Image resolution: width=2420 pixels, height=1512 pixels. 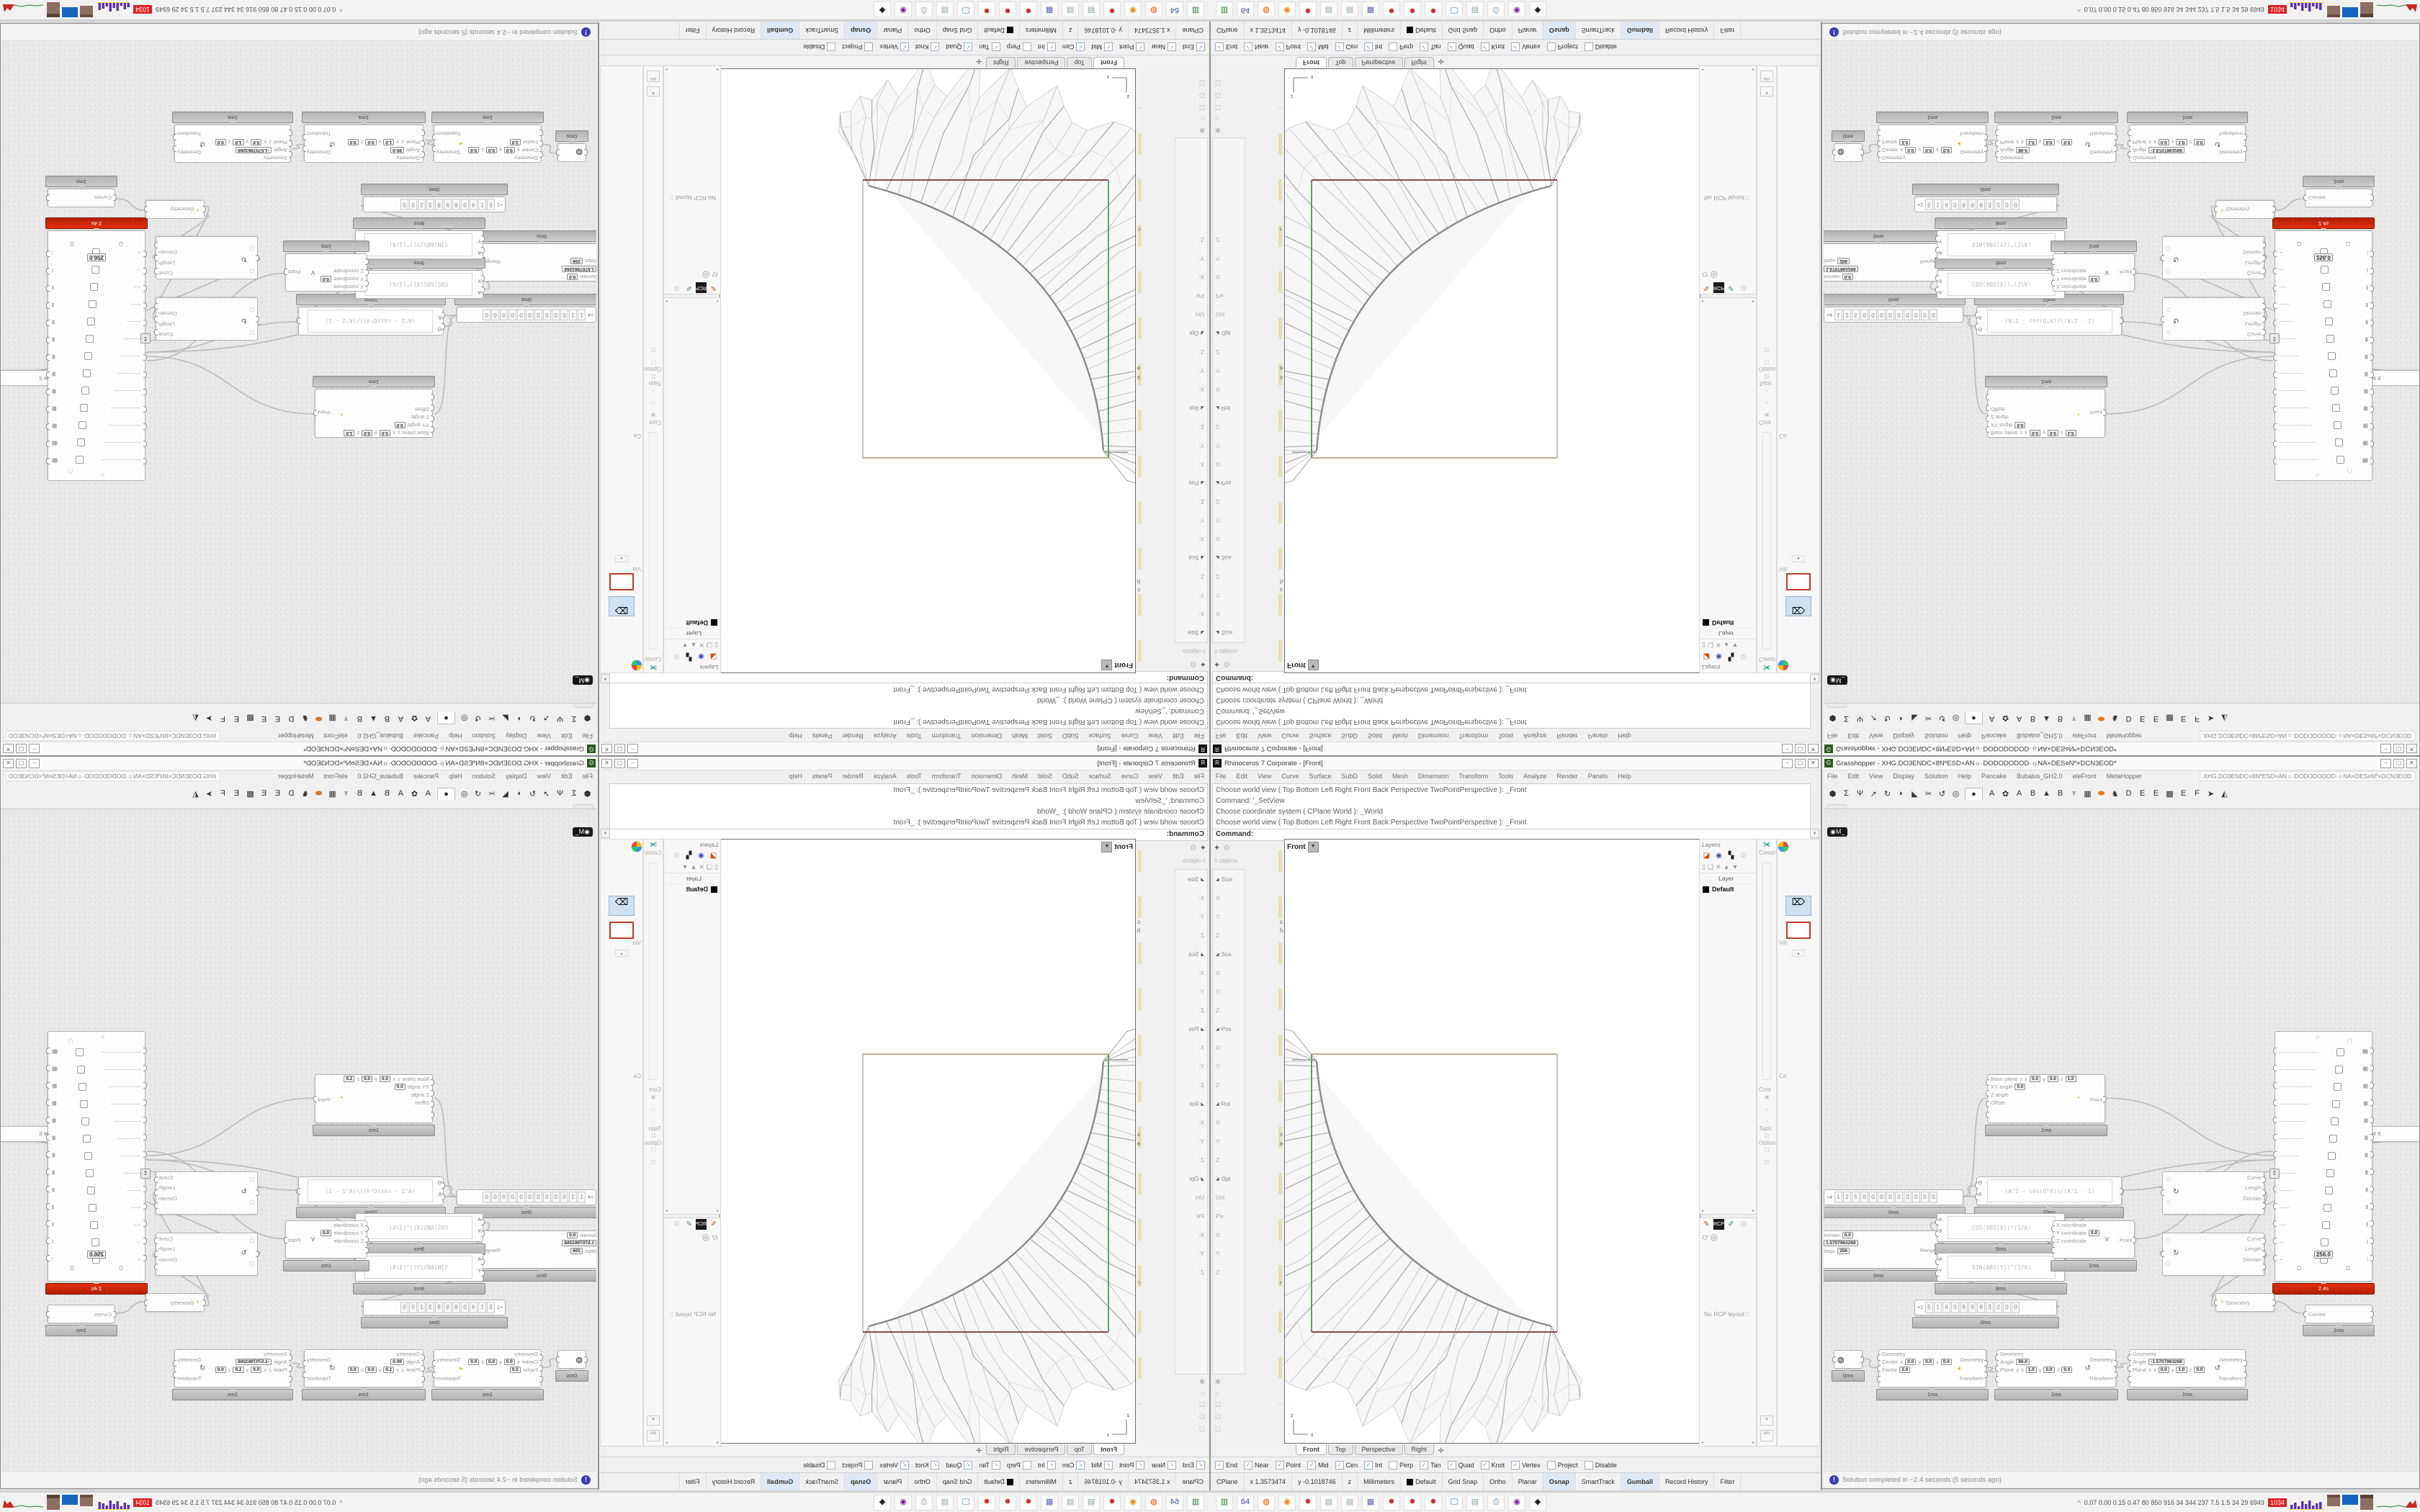 I want to click on menu-item-tools: Tools, so click(x=914, y=735).